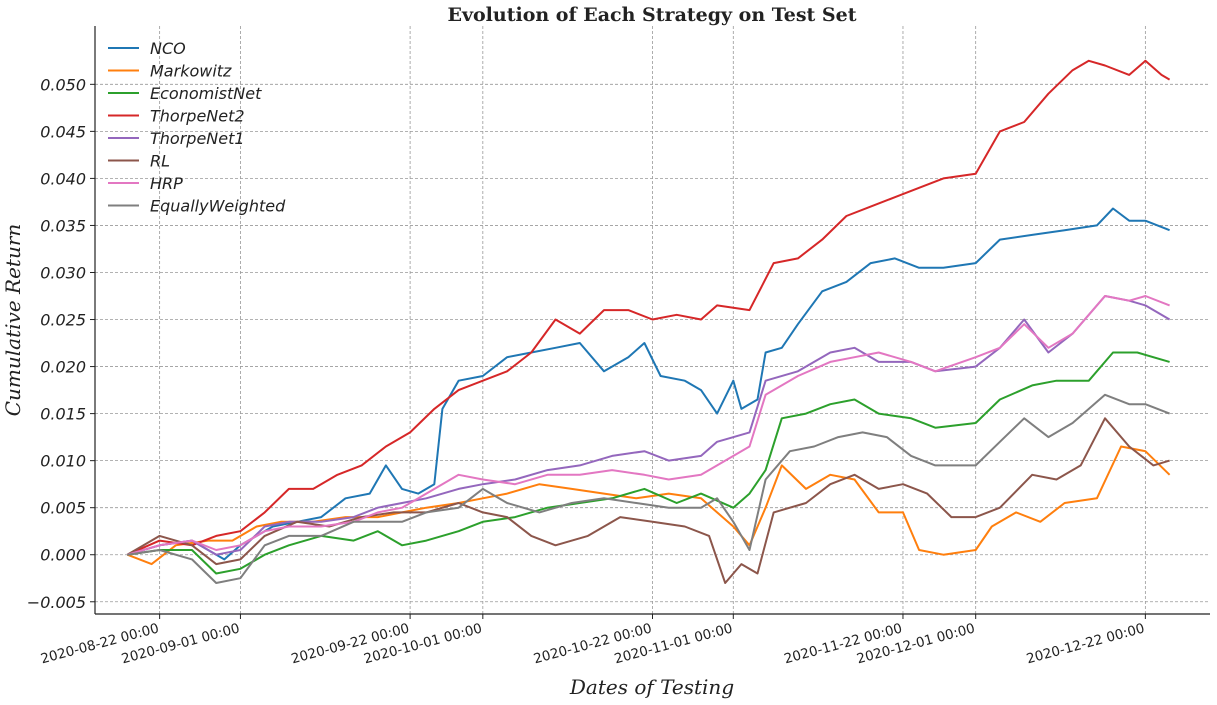 The image size is (1217, 705). Describe the element at coordinates (63, 414) in the screenshot. I see `y-tick-label: 0.015` at that location.